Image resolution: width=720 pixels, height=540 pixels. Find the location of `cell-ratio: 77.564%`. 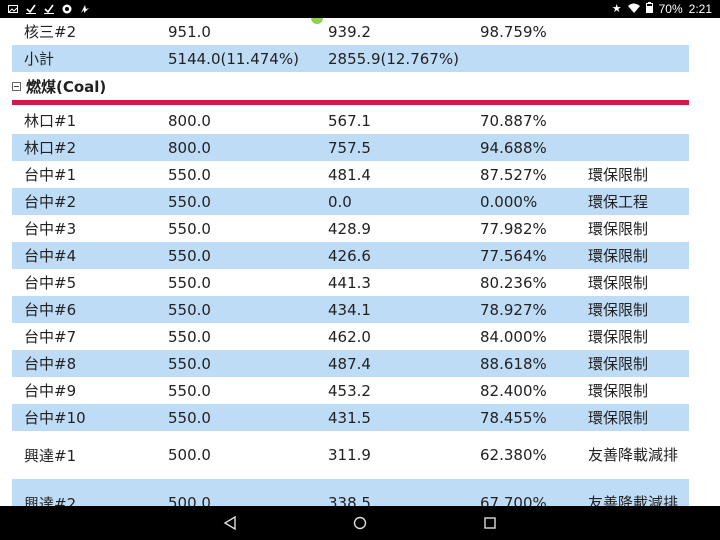

cell-ratio: 77.564% is located at coordinates (522, 255).